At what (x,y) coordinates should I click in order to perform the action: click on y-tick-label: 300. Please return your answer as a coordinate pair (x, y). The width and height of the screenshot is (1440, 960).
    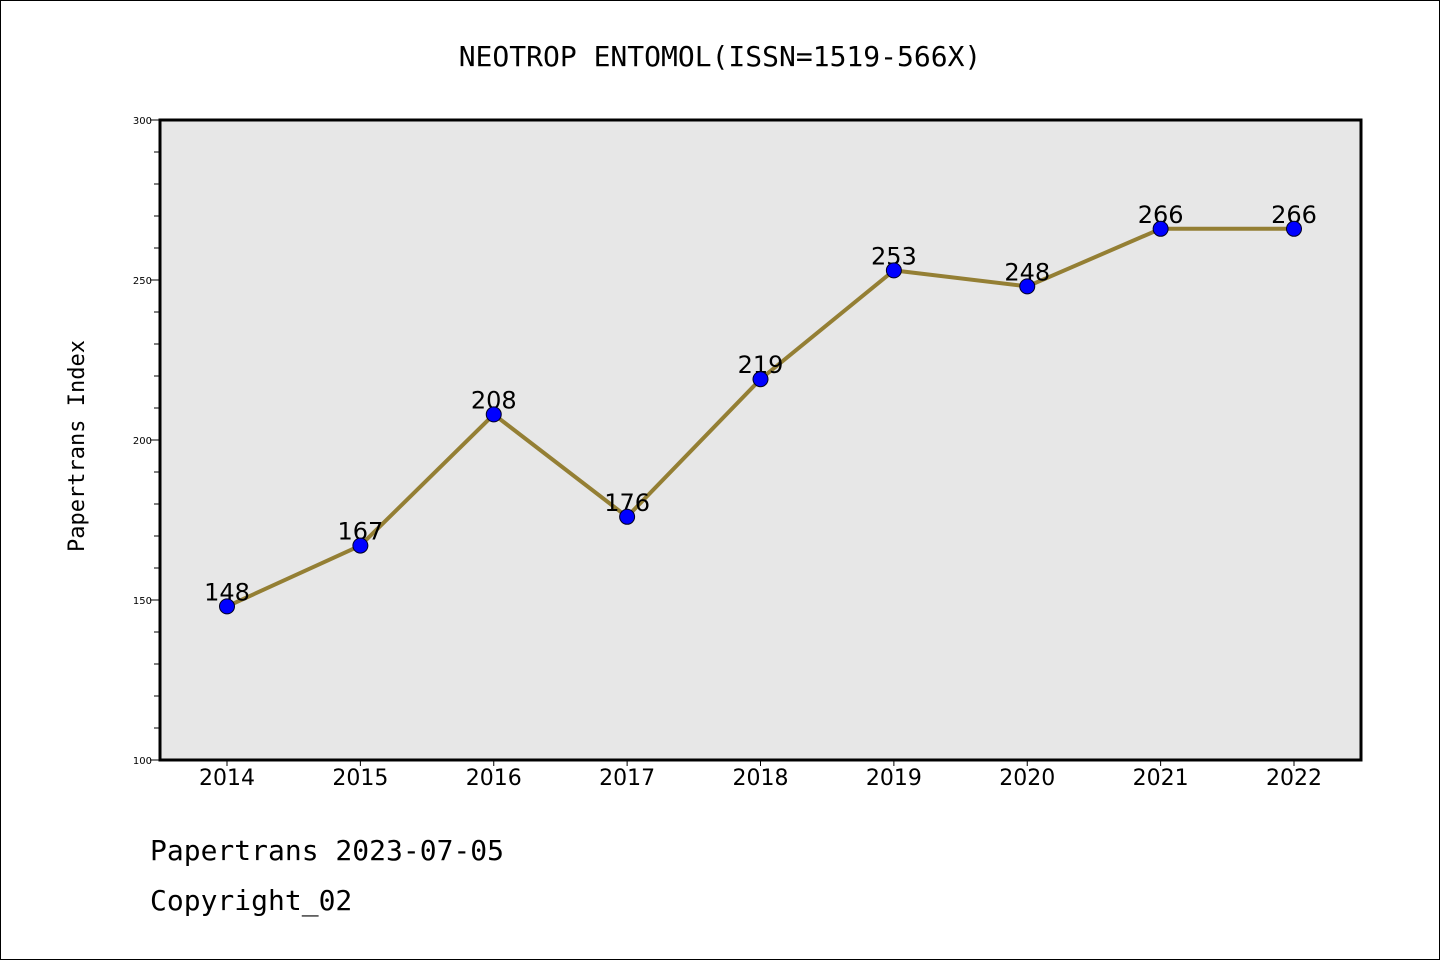
    Looking at the image, I should click on (142, 121).